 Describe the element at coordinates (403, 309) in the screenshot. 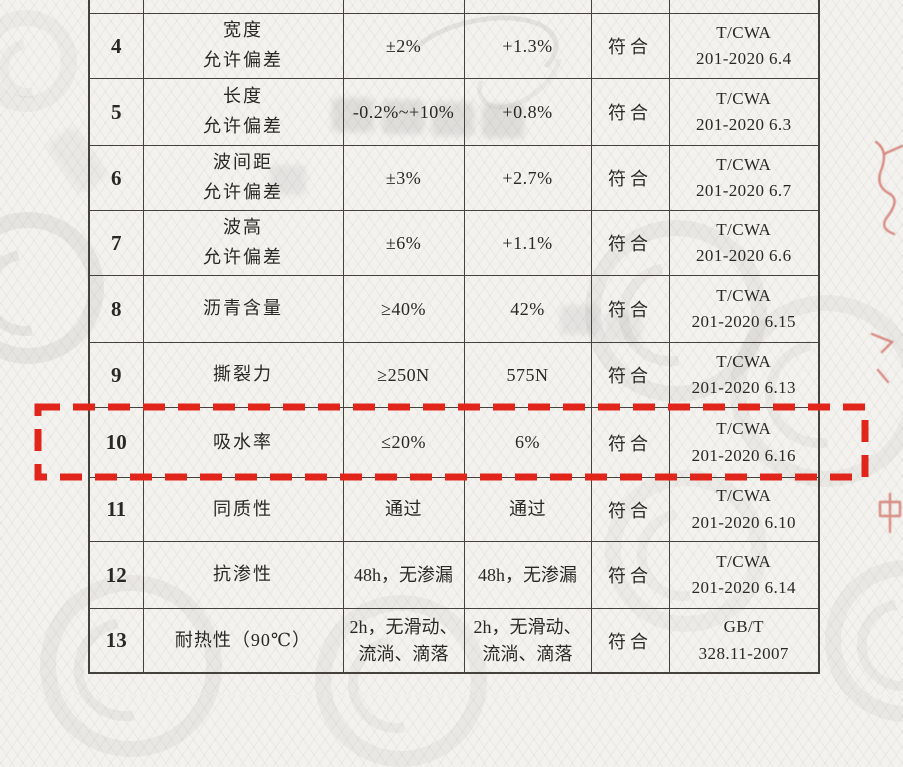

I see `cell-requirement: ≥40%` at that location.